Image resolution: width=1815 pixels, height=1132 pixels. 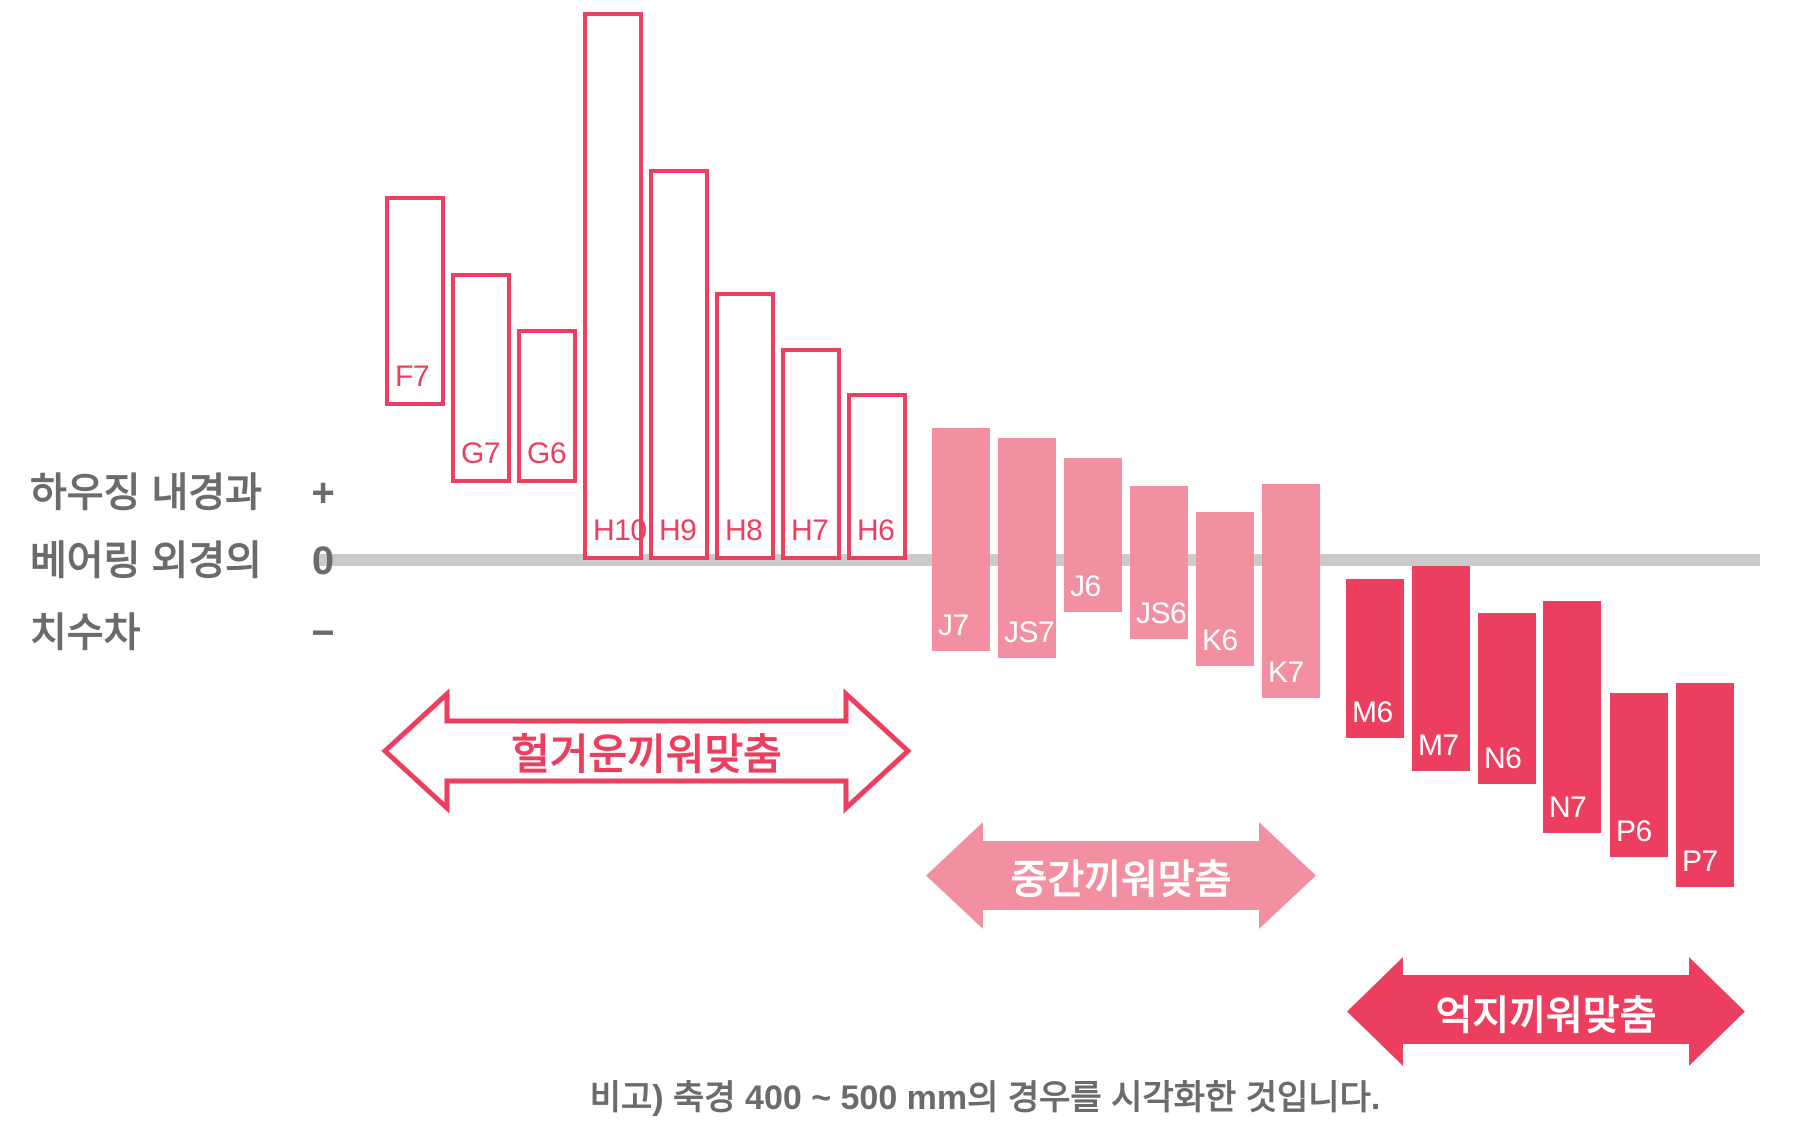 What do you see at coordinates (1093, 535) in the screenshot?
I see `bar-j6: J6` at bounding box center [1093, 535].